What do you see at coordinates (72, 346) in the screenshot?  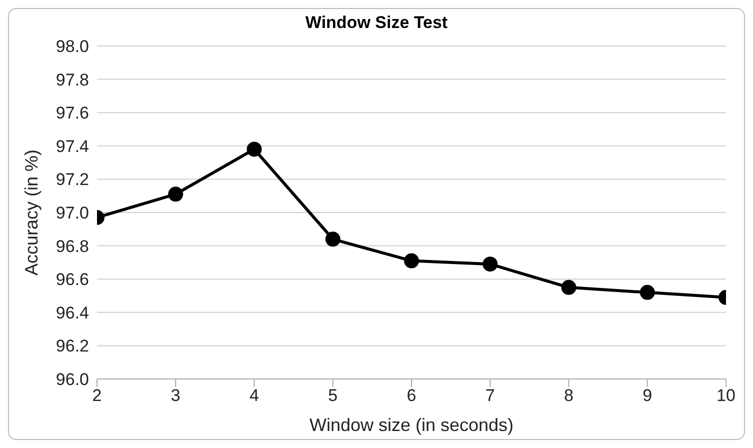 I see `y-tick-label: 96.2` at bounding box center [72, 346].